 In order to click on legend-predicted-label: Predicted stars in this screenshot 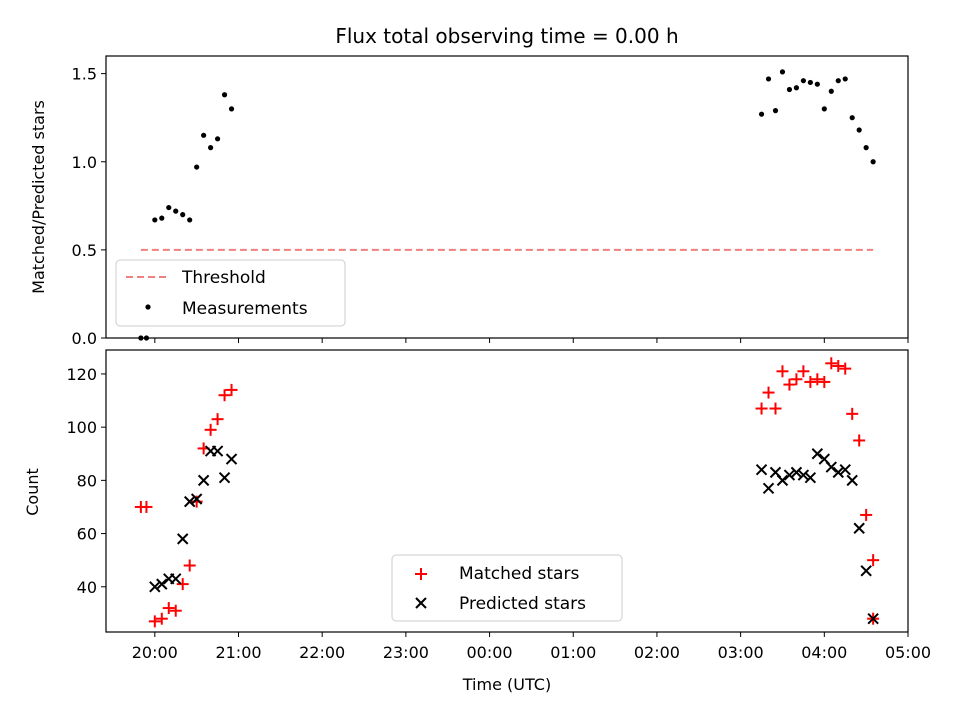, I will do `click(522, 604)`.